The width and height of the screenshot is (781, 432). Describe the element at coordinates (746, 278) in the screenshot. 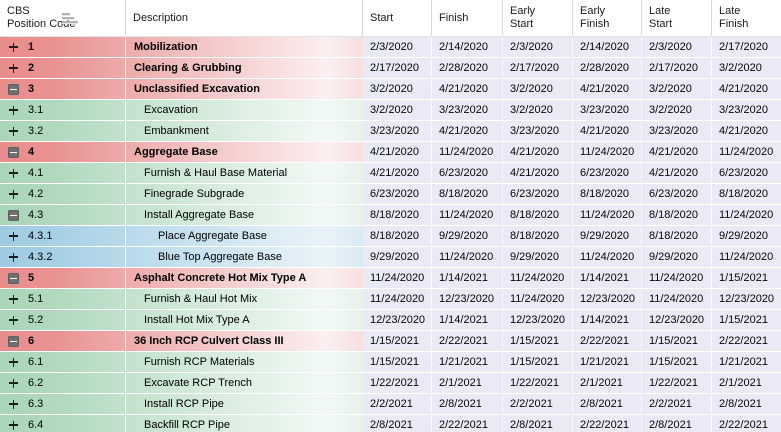

I see `date-cell-late-finish: 1/15/2021` at that location.